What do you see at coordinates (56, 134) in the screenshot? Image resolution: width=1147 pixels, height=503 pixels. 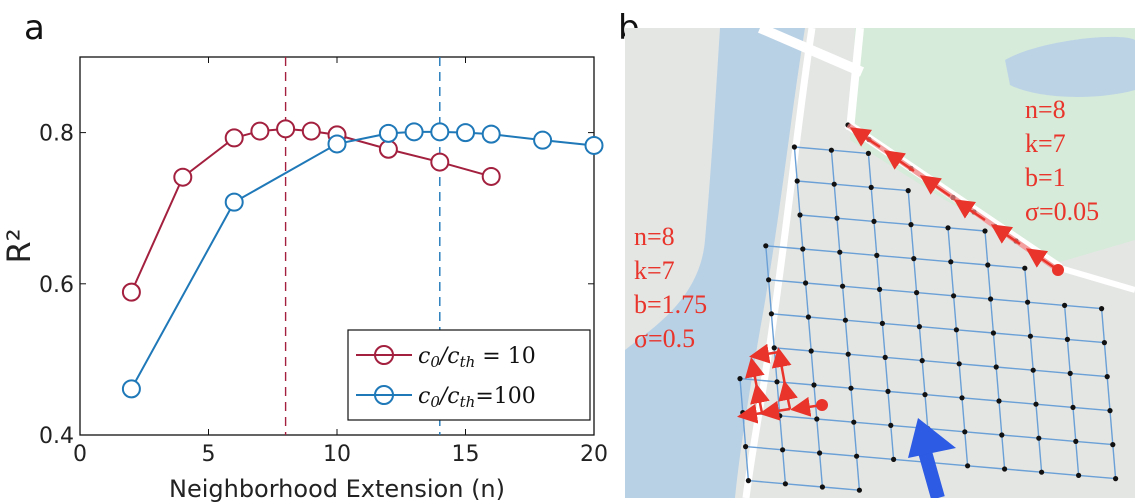 I see `y-tick-label: 0.8` at bounding box center [56, 134].